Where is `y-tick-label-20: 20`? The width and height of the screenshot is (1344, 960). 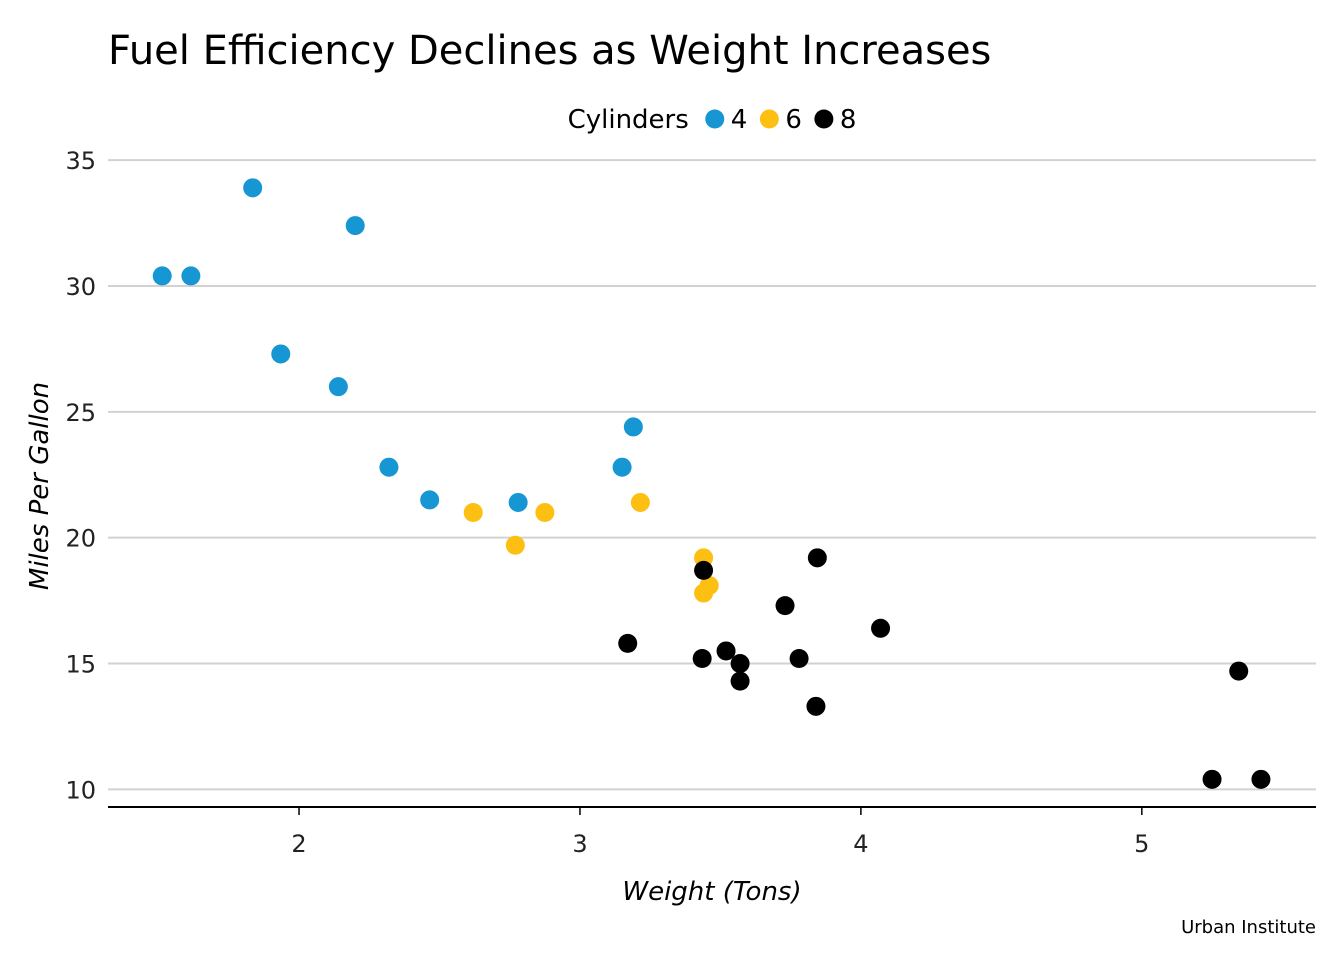
y-tick-label-20: 20 is located at coordinates (80, 539).